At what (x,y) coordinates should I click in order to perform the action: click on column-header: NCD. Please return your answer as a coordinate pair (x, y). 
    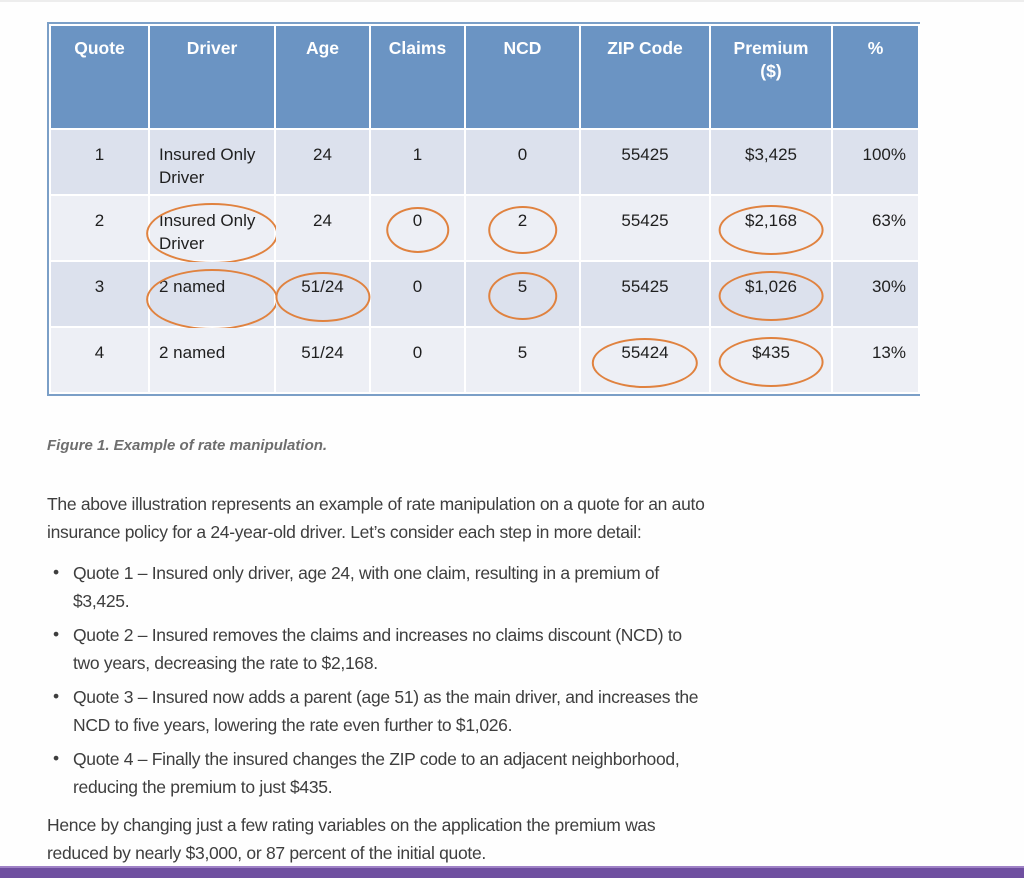
    Looking at the image, I should click on (522, 77).